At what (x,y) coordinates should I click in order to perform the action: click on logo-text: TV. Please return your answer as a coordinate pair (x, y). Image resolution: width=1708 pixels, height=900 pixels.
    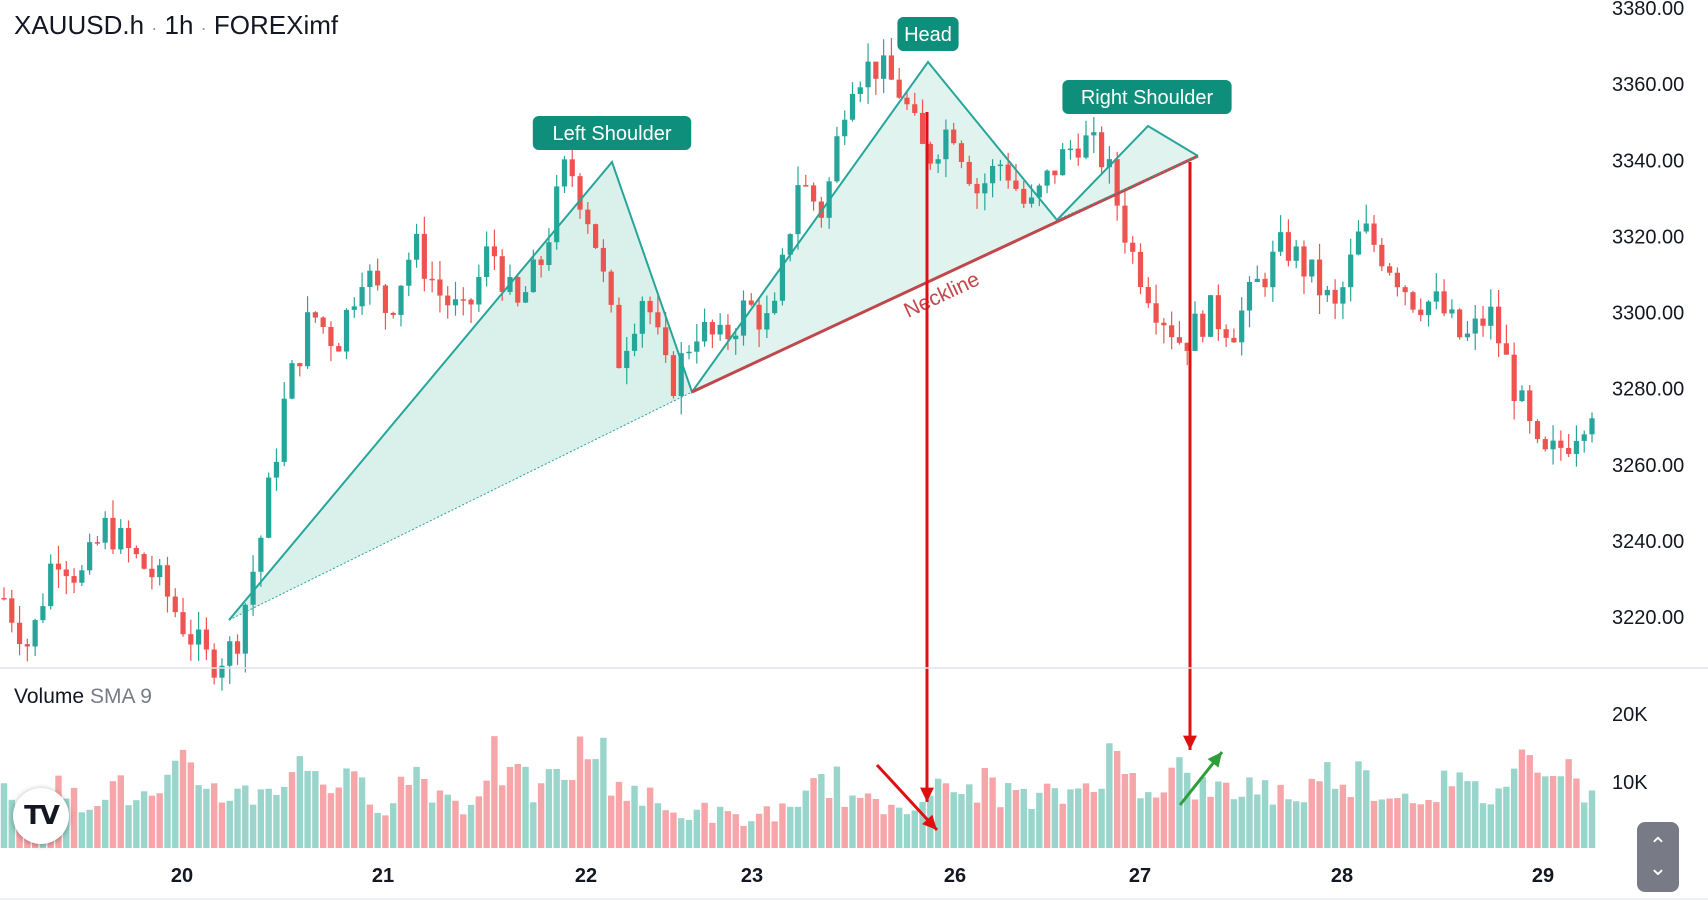
    Looking at the image, I should click on (42, 816).